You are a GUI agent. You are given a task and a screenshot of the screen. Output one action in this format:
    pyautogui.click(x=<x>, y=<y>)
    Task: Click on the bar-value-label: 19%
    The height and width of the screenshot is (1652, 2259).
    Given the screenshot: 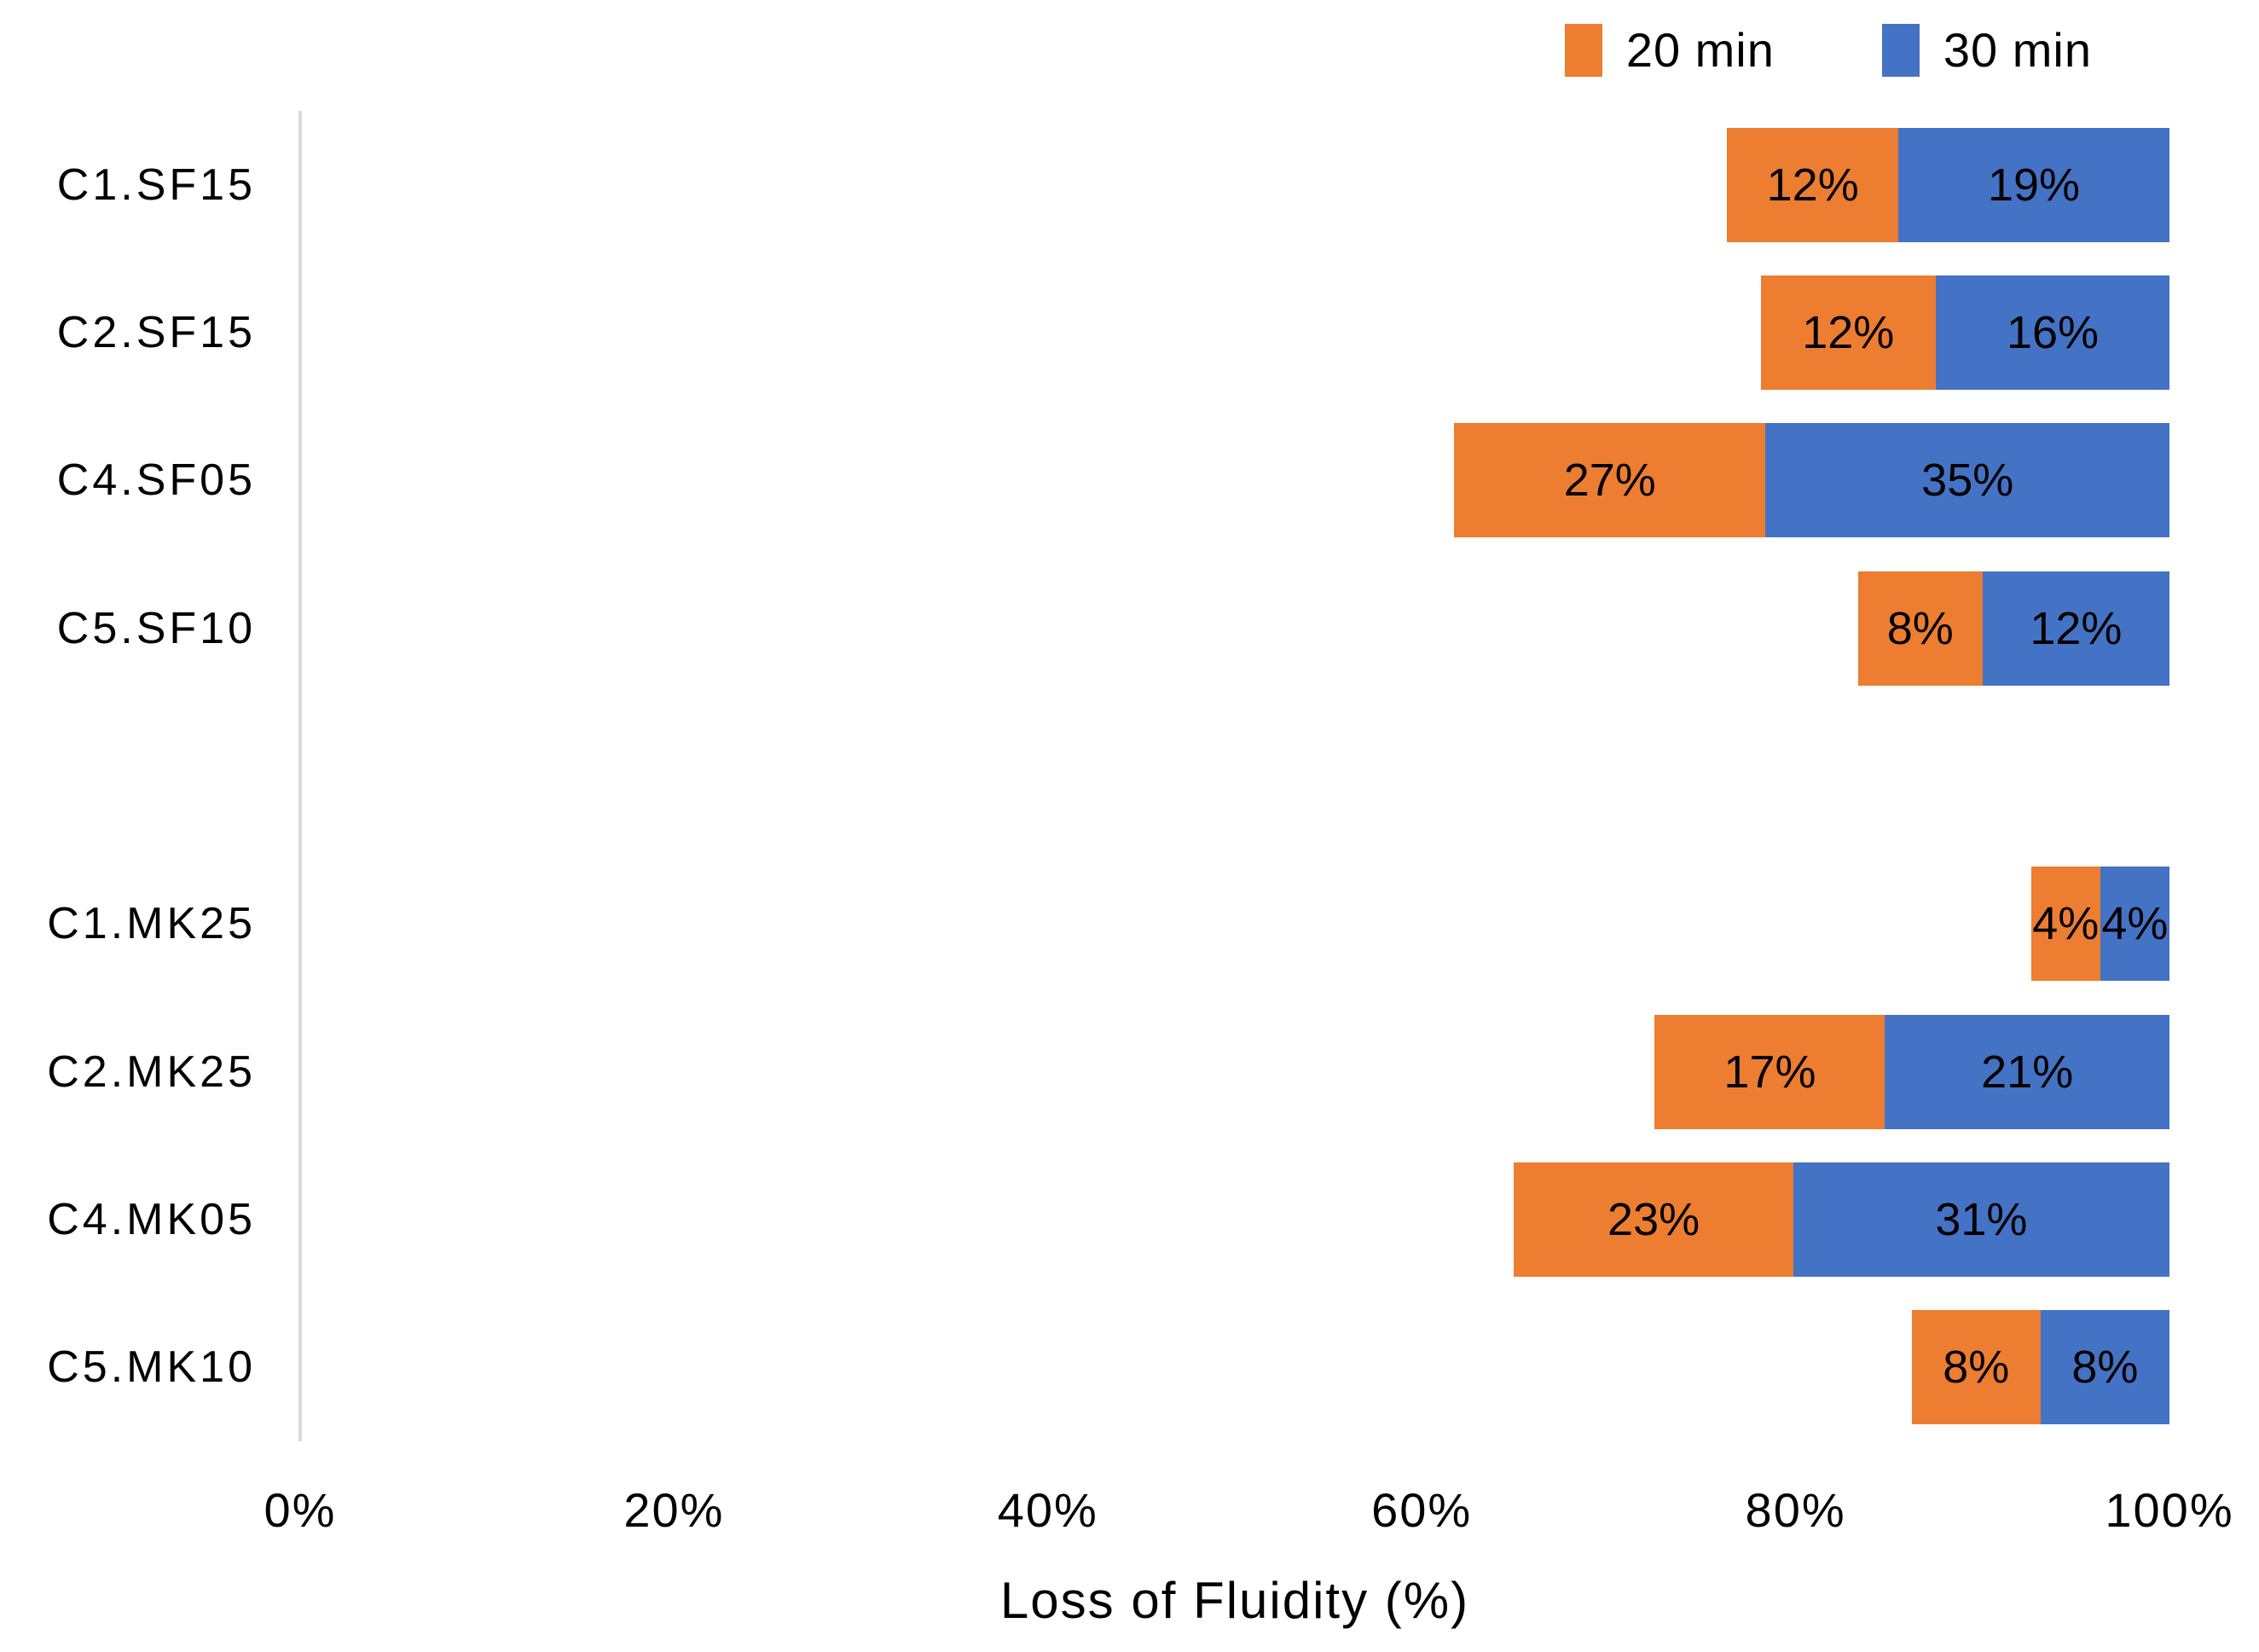 What is the action you would take?
    pyautogui.click(x=2034, y=185)
    